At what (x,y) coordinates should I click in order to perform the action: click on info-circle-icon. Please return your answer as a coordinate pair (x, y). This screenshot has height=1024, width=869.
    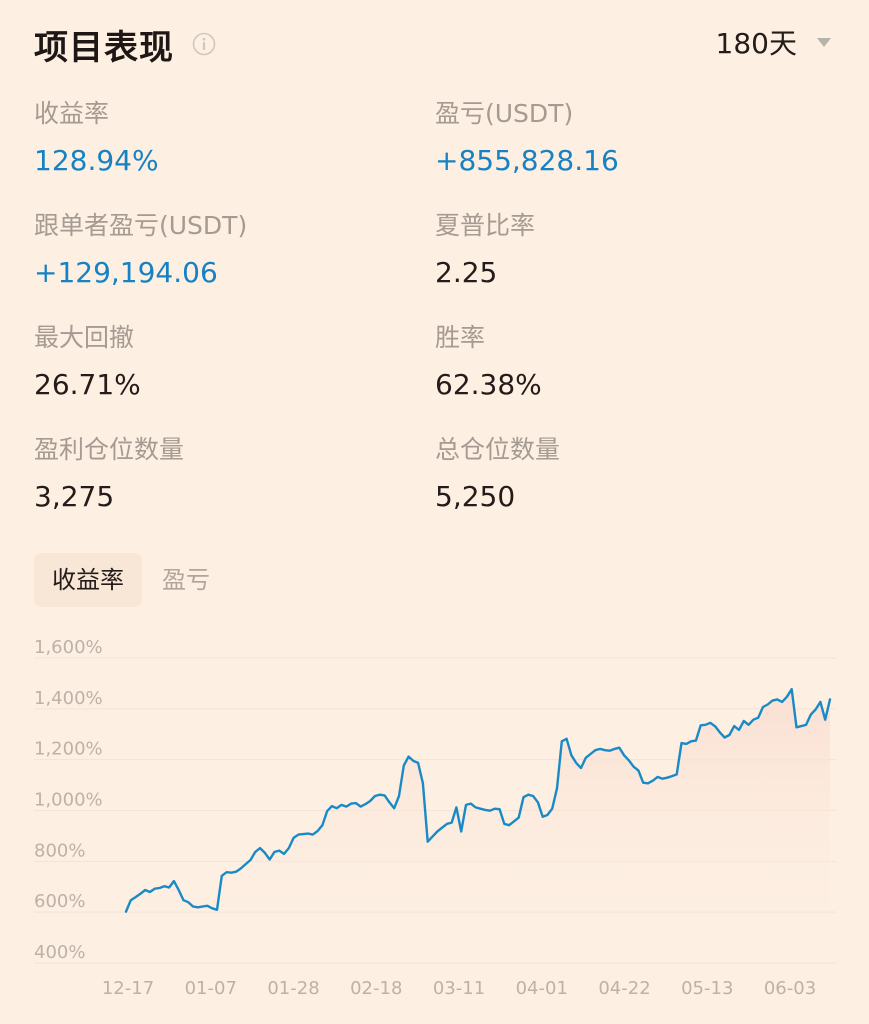
    Looking at the image, I should click on (204, 44).